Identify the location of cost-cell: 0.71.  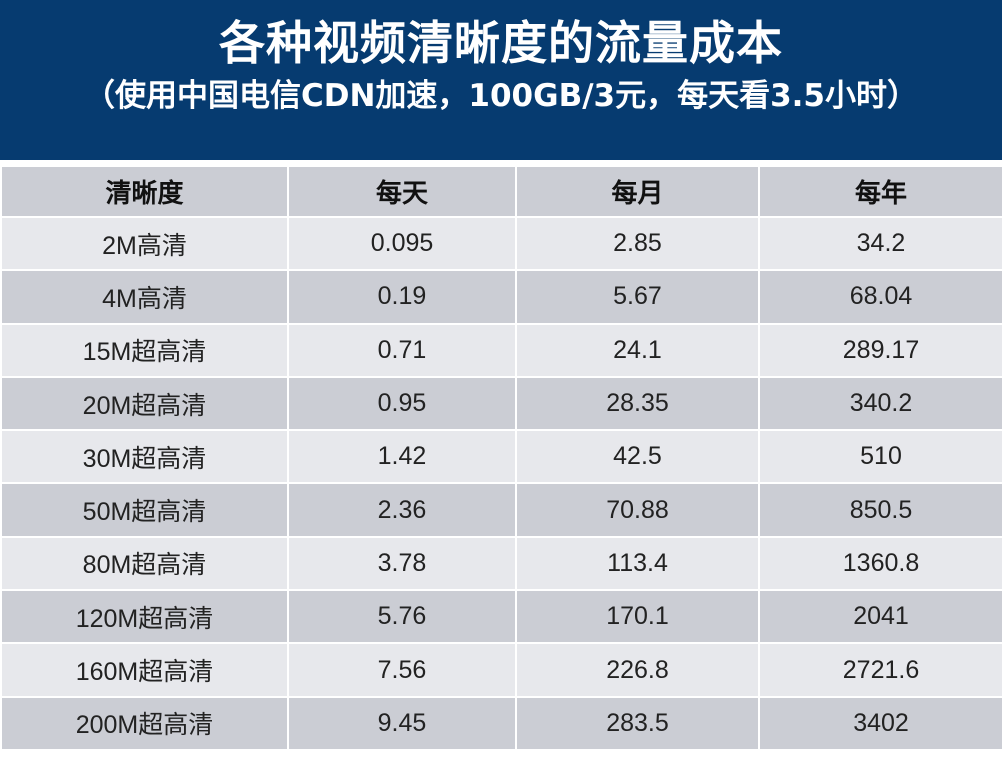
(402, 350).